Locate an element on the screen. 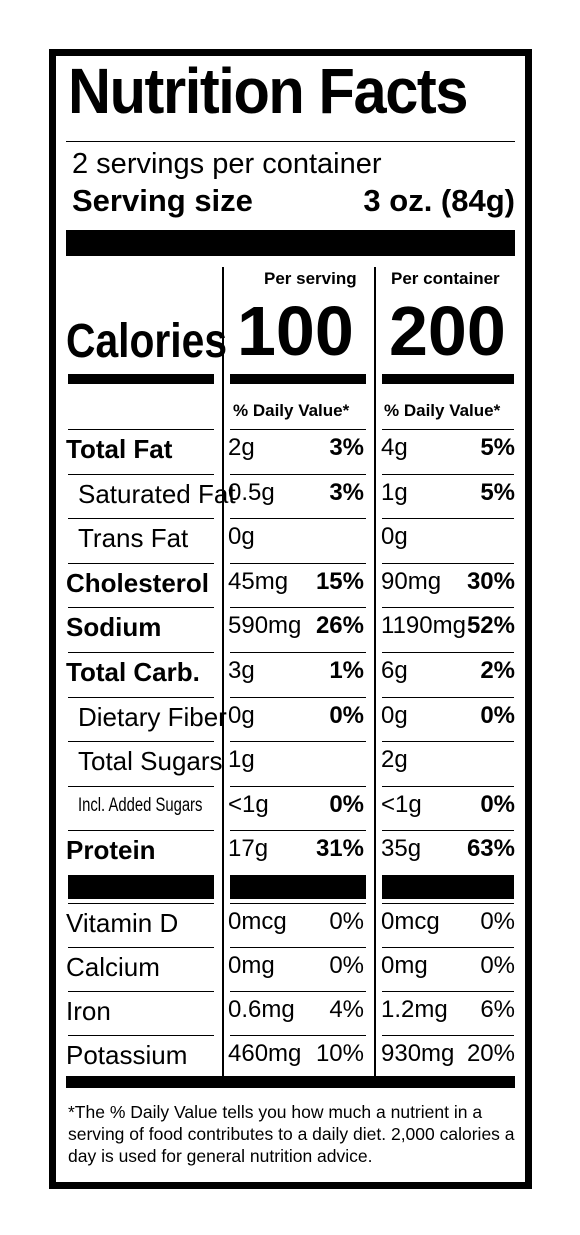 Image resolution: width=580 pixels, height=1235 pixels. nutrient-name: Incl. Added Sugars is located at coordinates (140, 805).